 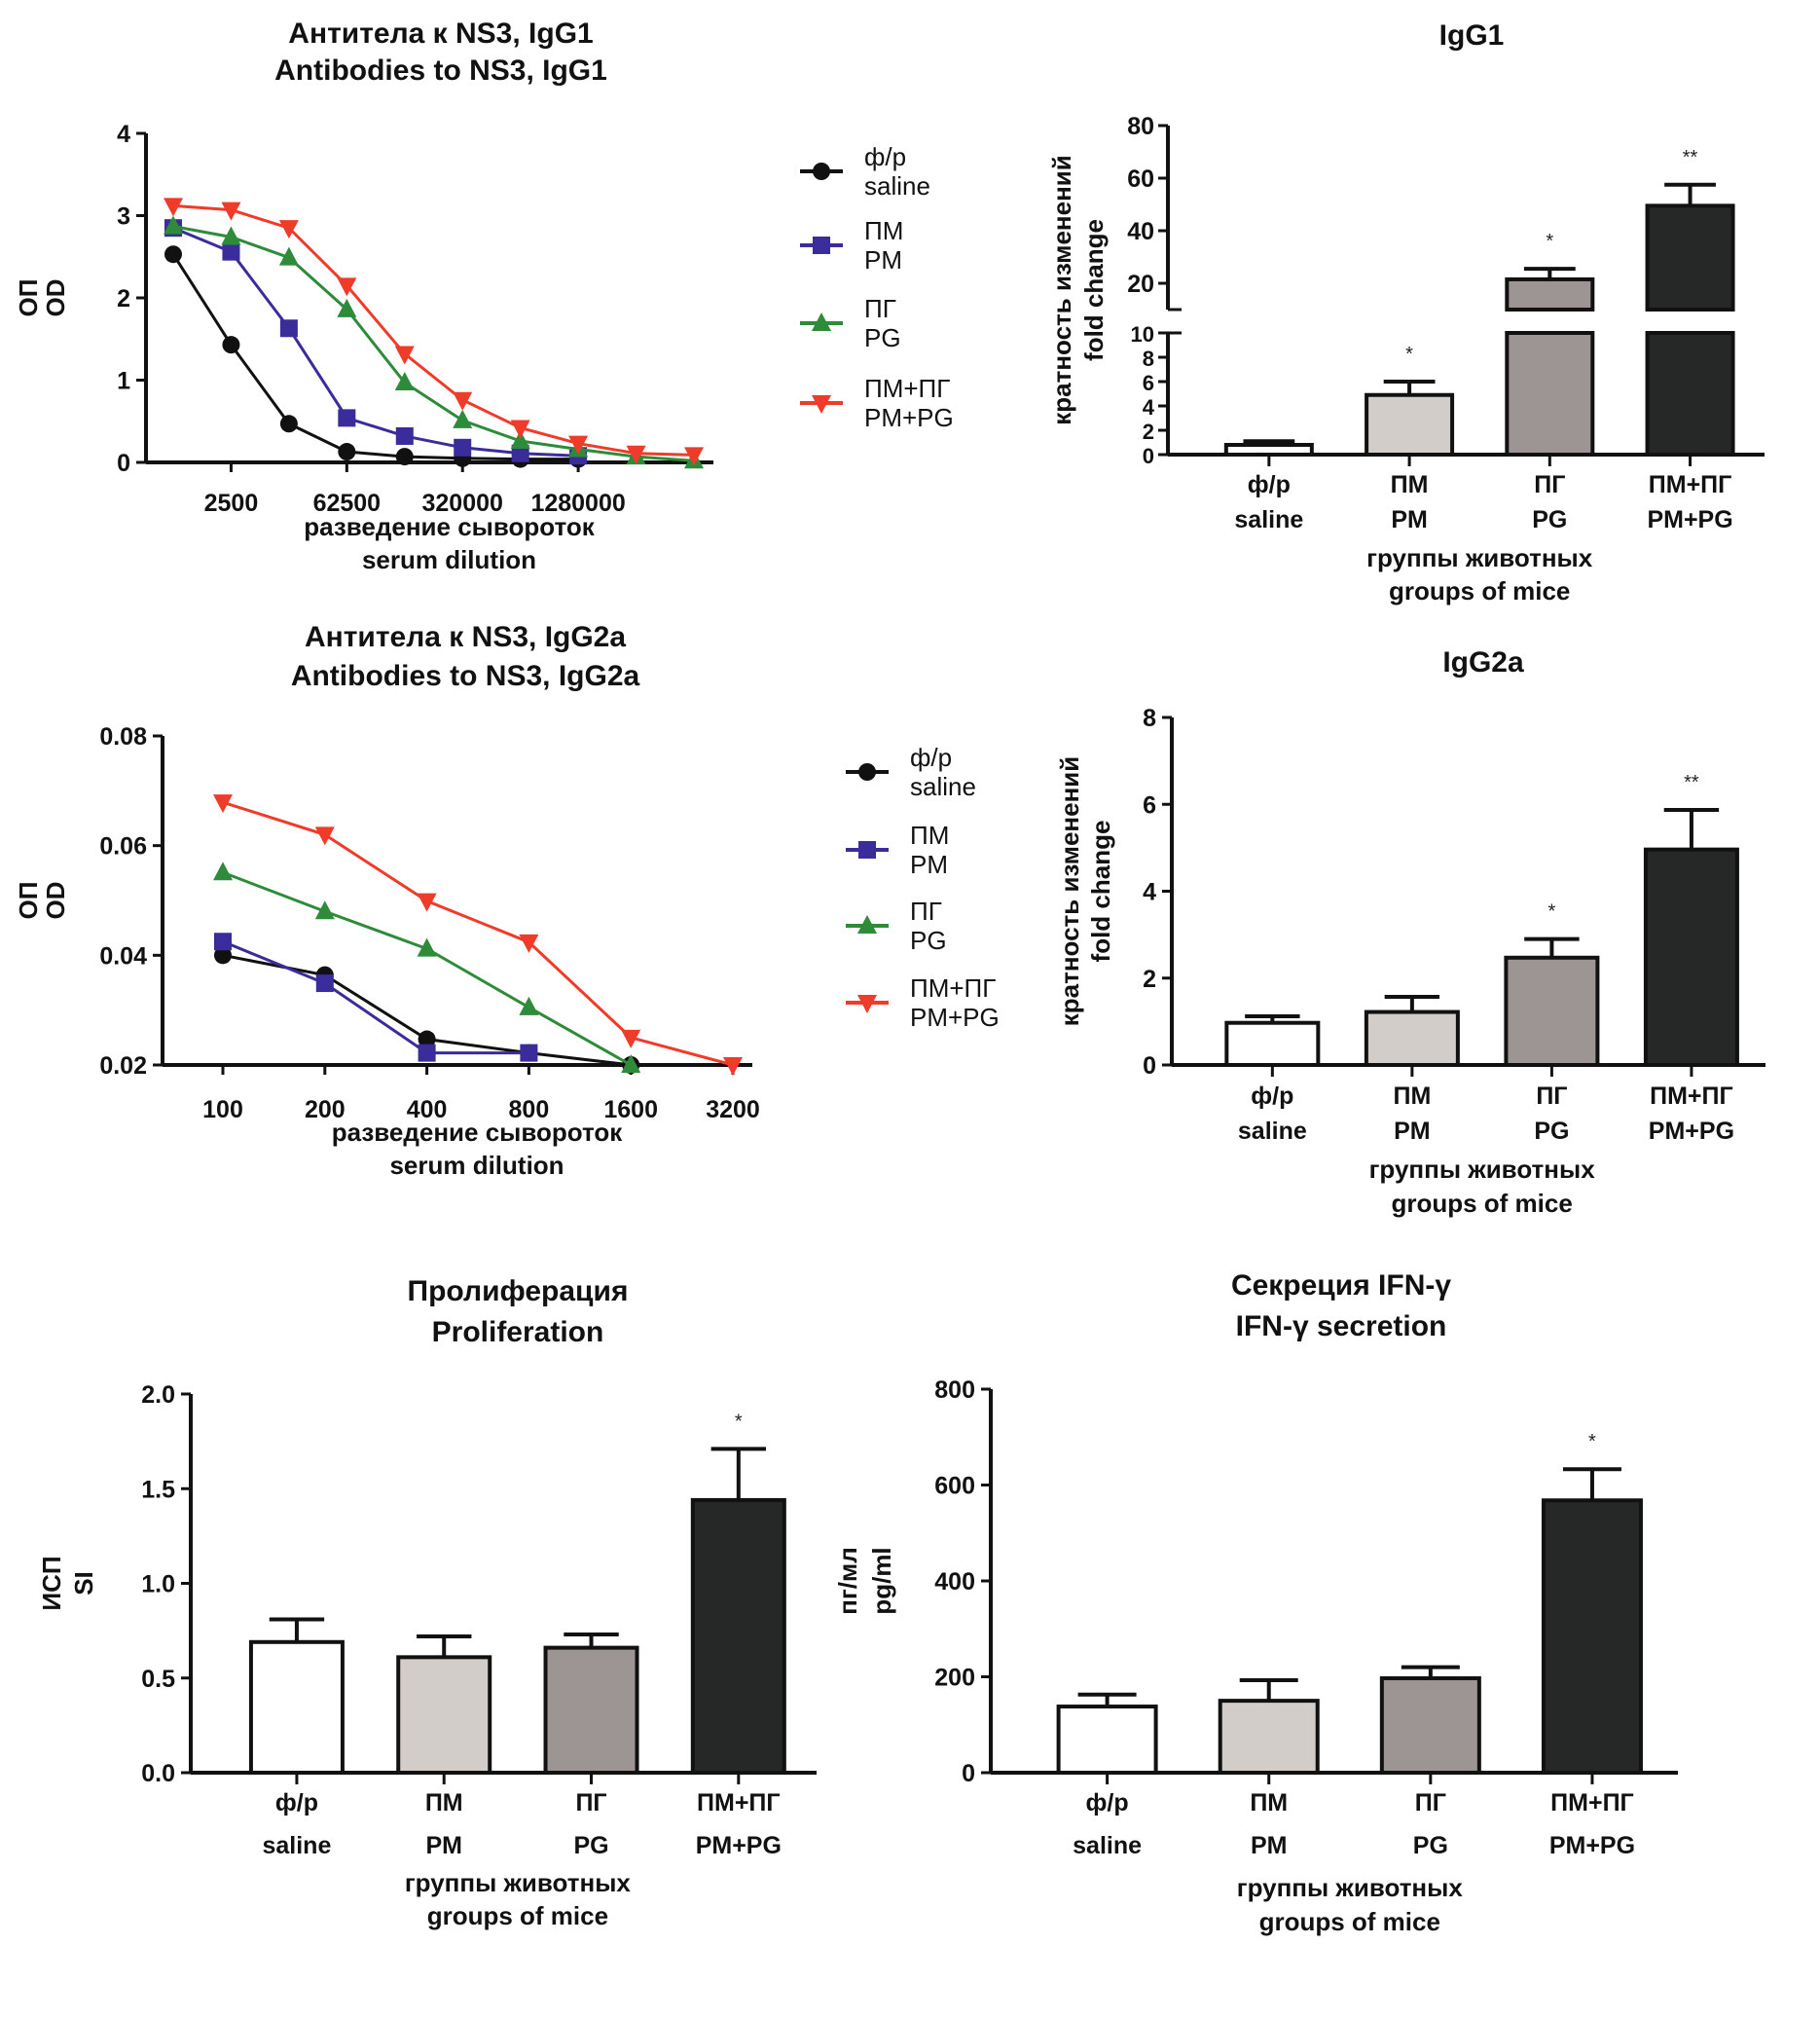 I want to click on y-tick-label: 0.02, so click(x=123, y=1066).